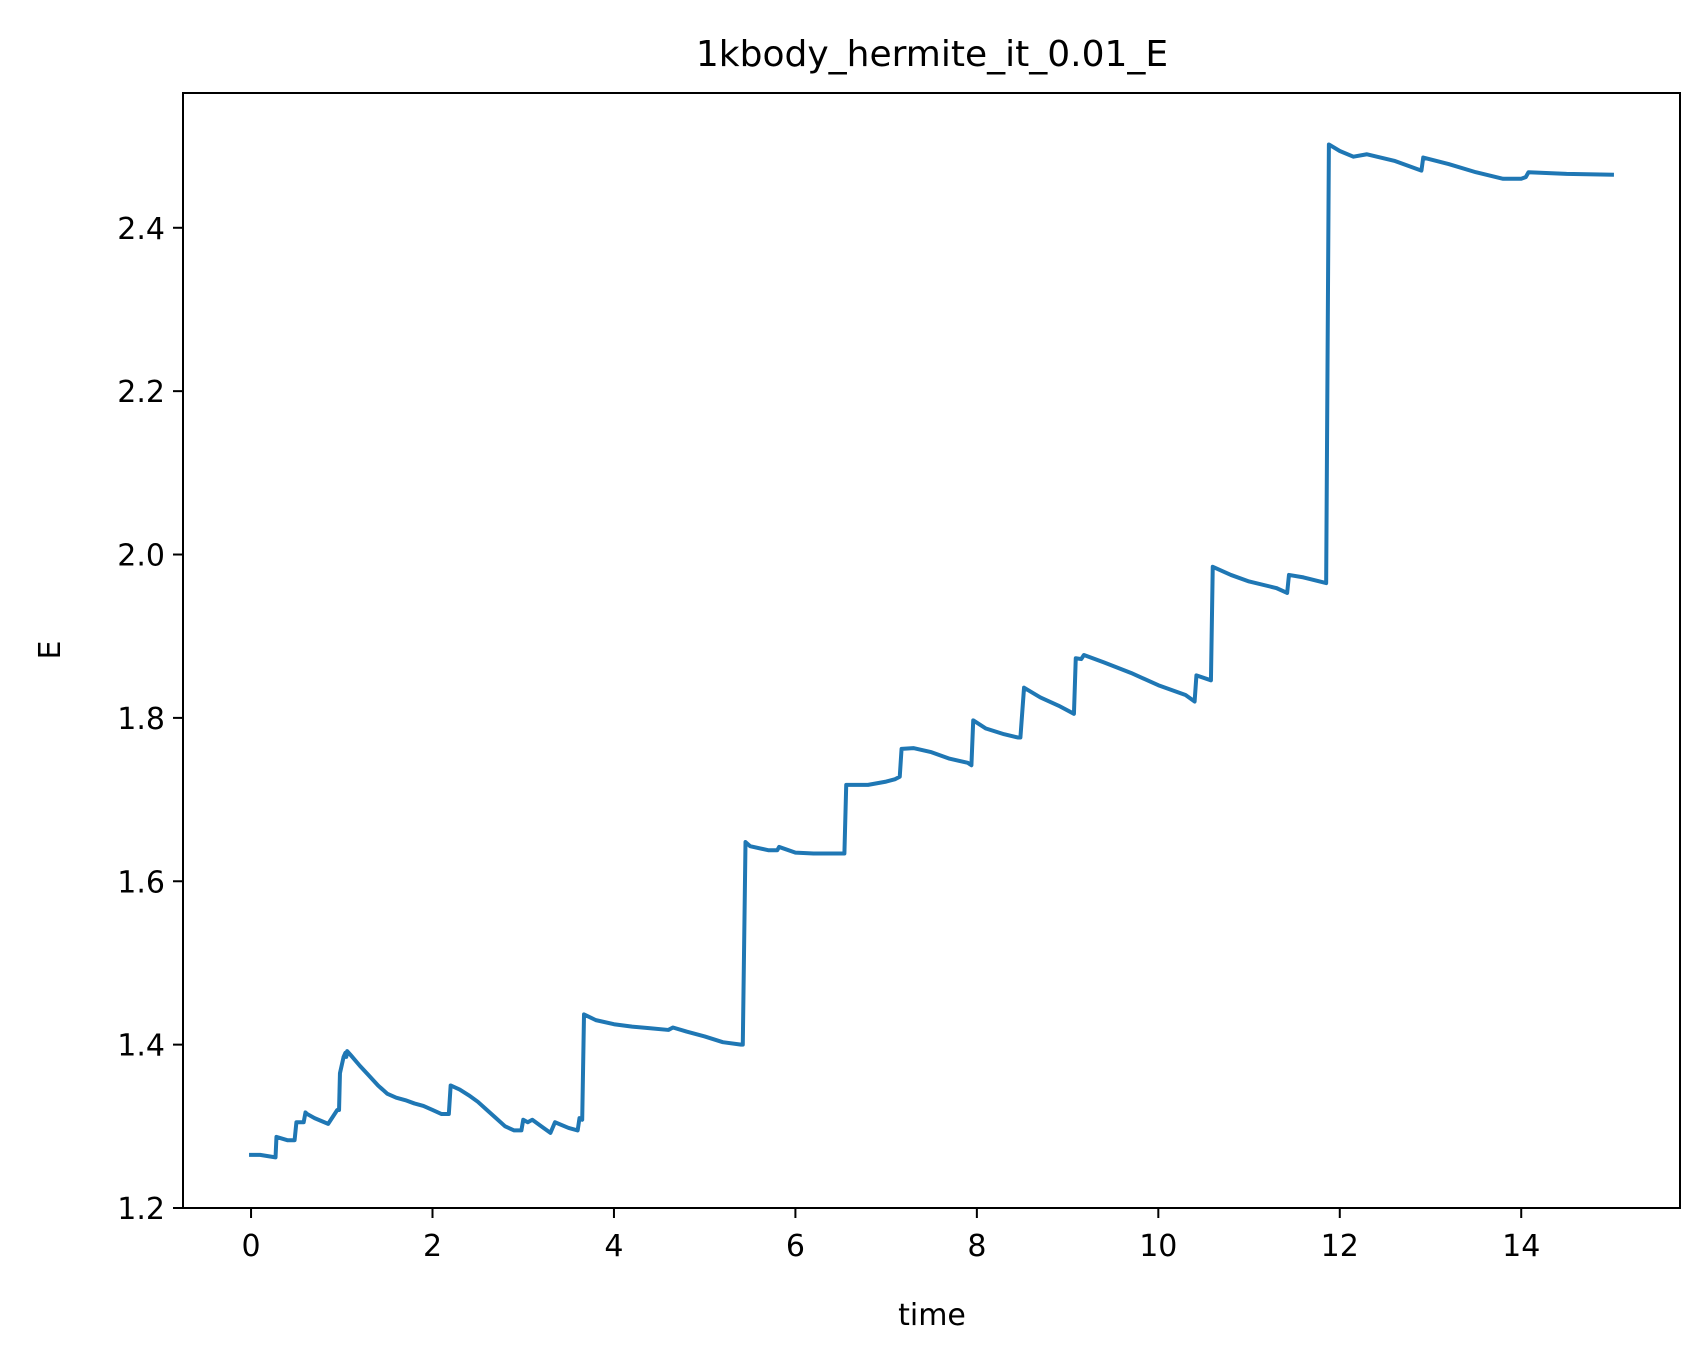 This screenshot has width=1700, height=1357. I want to click on y-tick-label: 1.6, so click(141, 882).